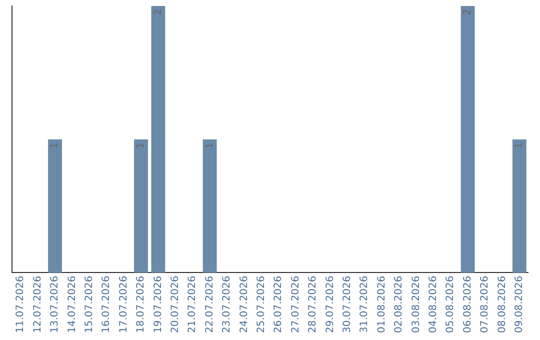 This screenshot has width=540, height=340. I want to click on x-tick-label: 25.07.2026, so click(261, 305).